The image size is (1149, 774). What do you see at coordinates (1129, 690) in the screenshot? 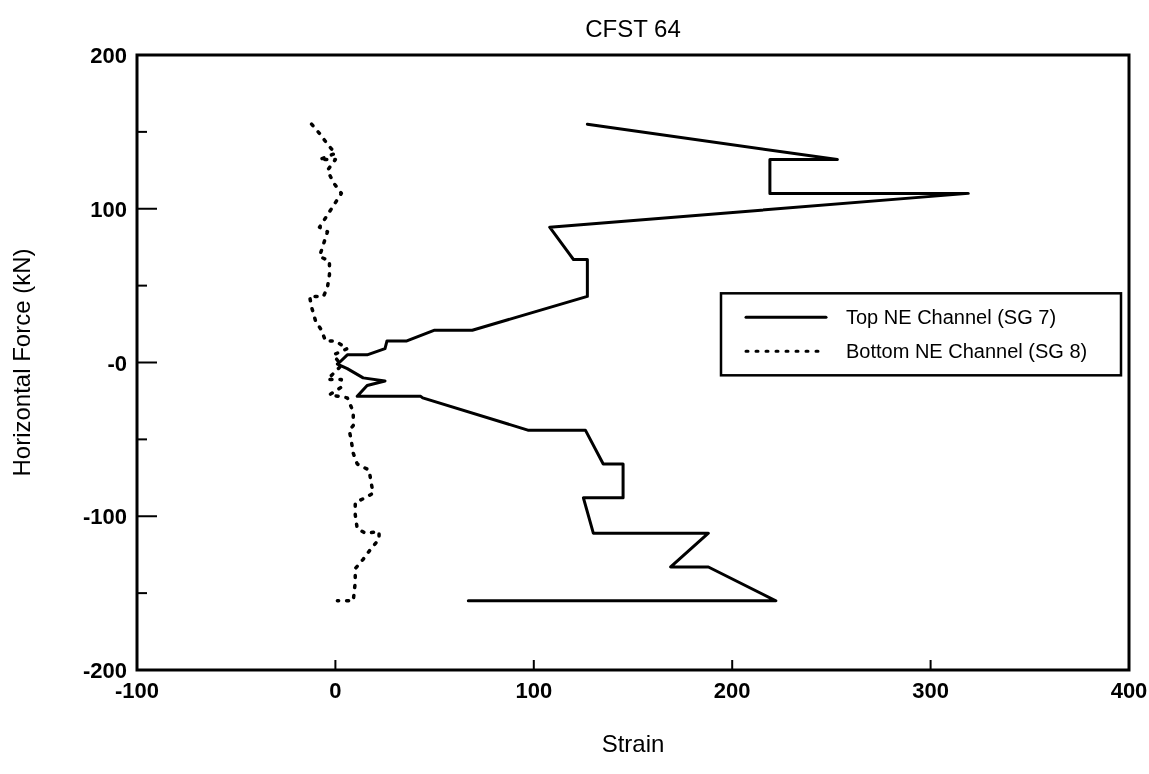
I see `x-tick-label: 400` at bounding box center [1129, 690].